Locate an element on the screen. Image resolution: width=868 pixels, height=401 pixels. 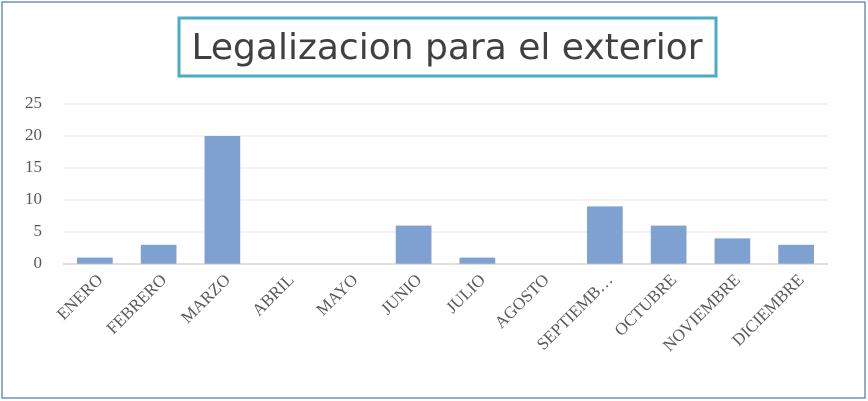
y-tick-label: 15 is located at coordinates (33, 166).